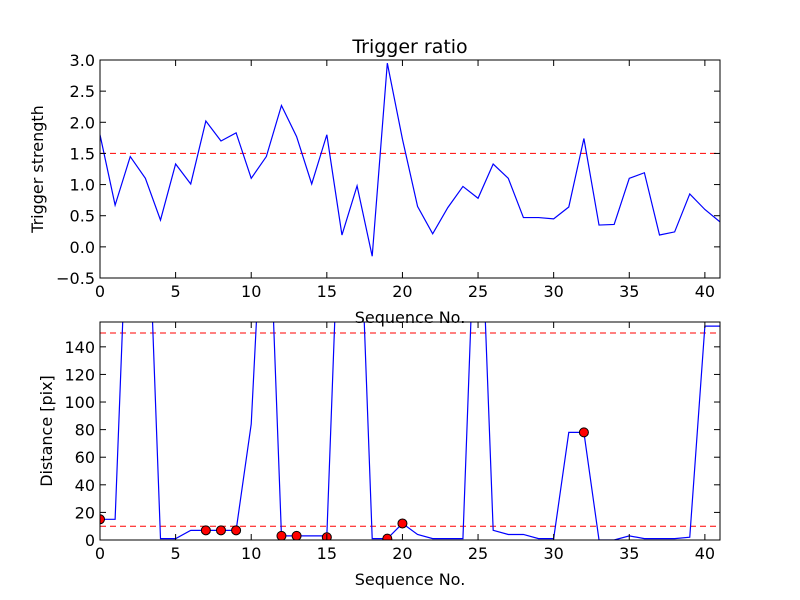 This screenshot has width=800, height=600. I want to click on y-axis-label: Distance [pix], so click(46, 431).